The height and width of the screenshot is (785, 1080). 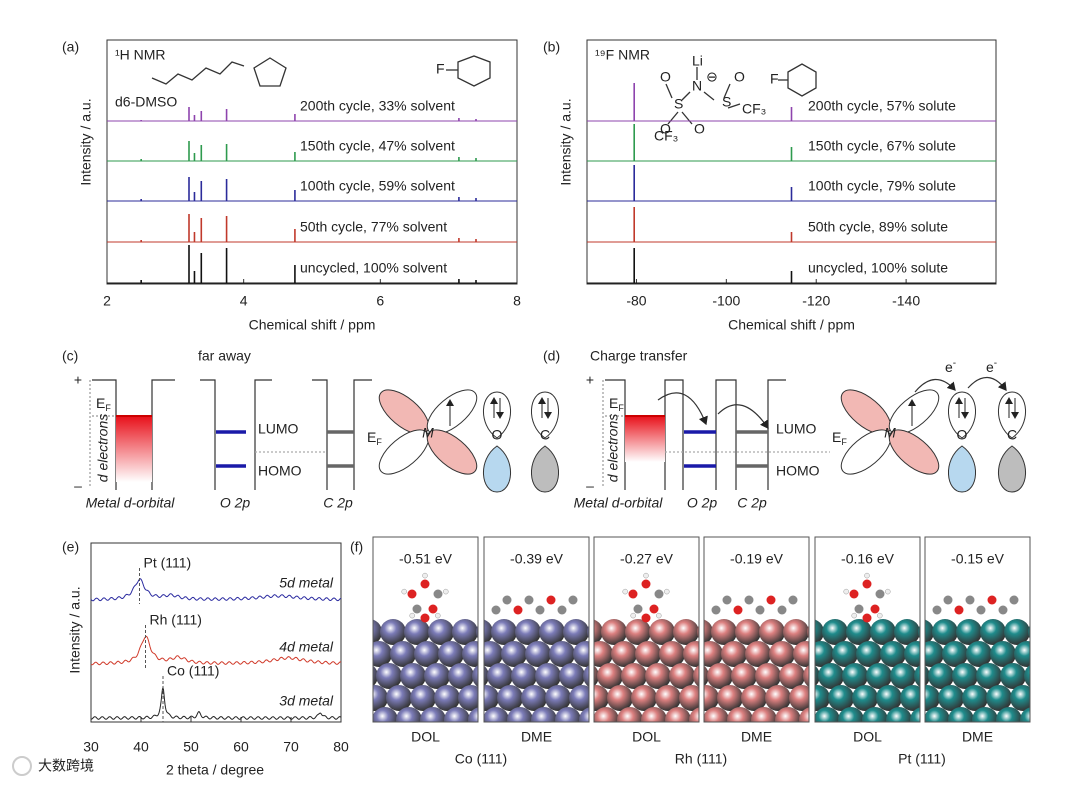 I want to click on electron-label: e-, so click(x=950, y=366).